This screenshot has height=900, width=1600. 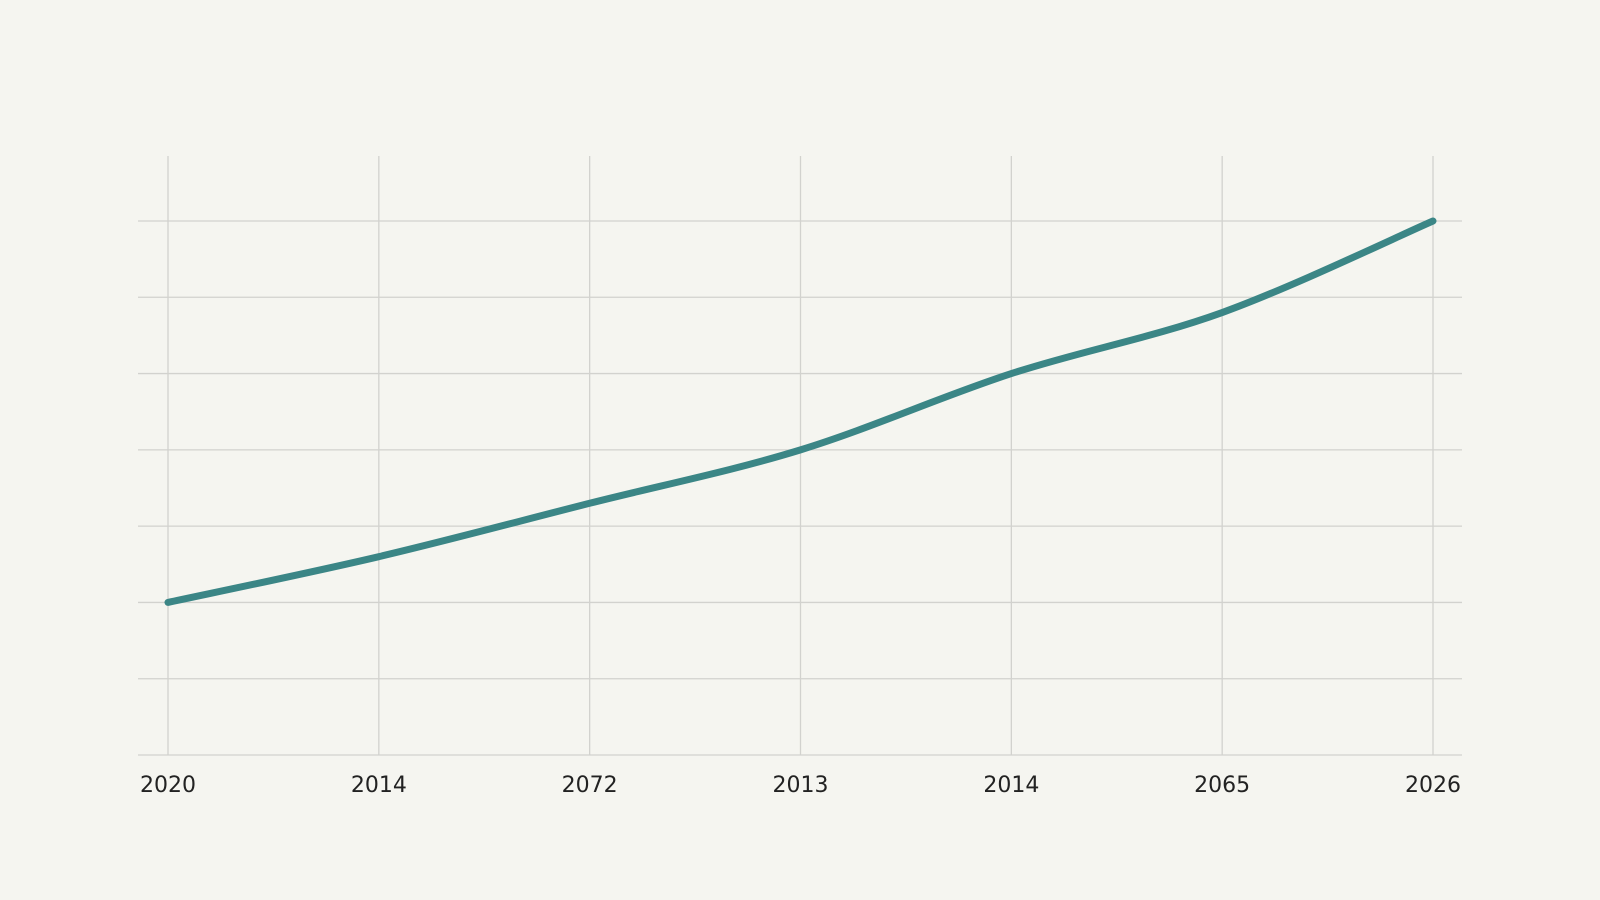 What do you see at coordinates (590, 785) in the screenshot?
I see `x-tick-label: 2072` at bounding box center [590, 785].